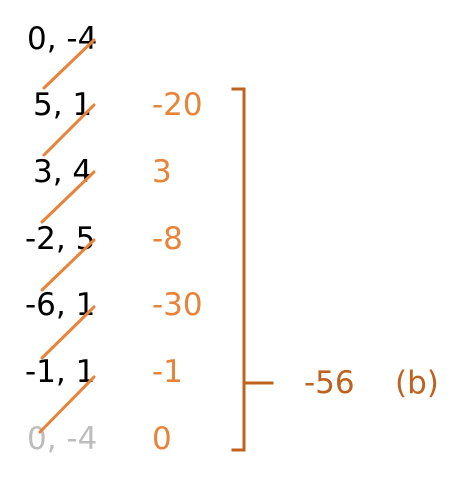  Describe the element at coordinates (238, 269) in the screenshot. I see `sum-bracket` at that location.